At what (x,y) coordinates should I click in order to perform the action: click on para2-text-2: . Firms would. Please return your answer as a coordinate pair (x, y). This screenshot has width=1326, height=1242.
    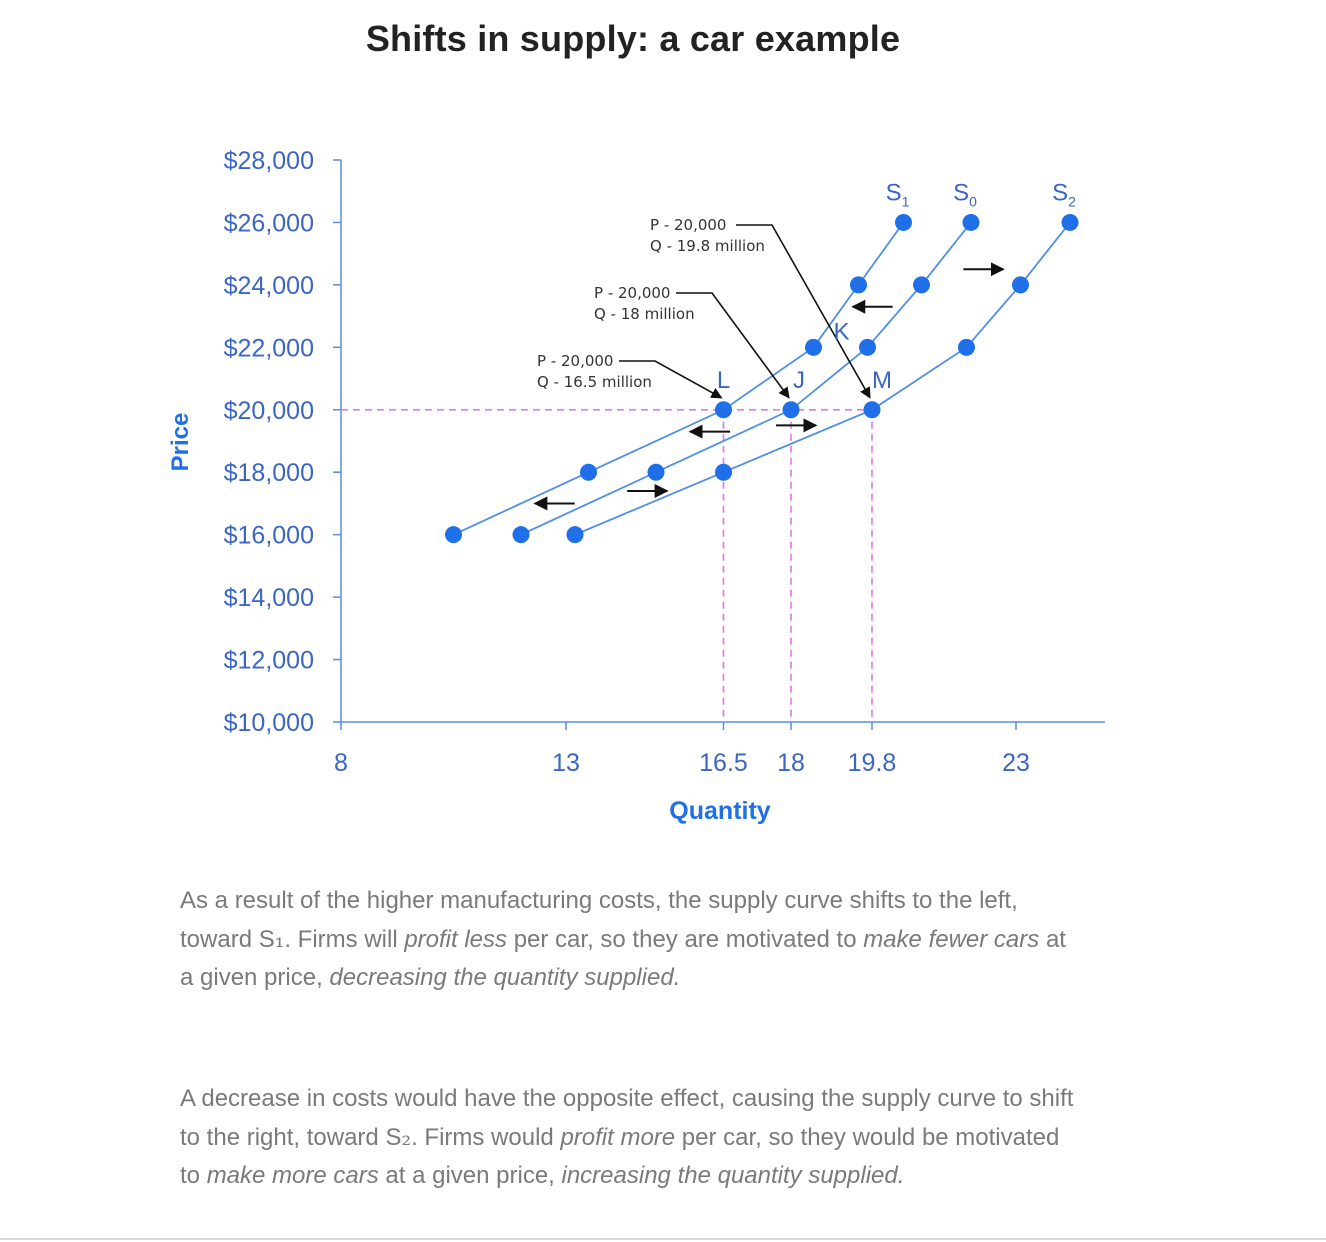
    Looking at the image, I should click on (486, 1137).